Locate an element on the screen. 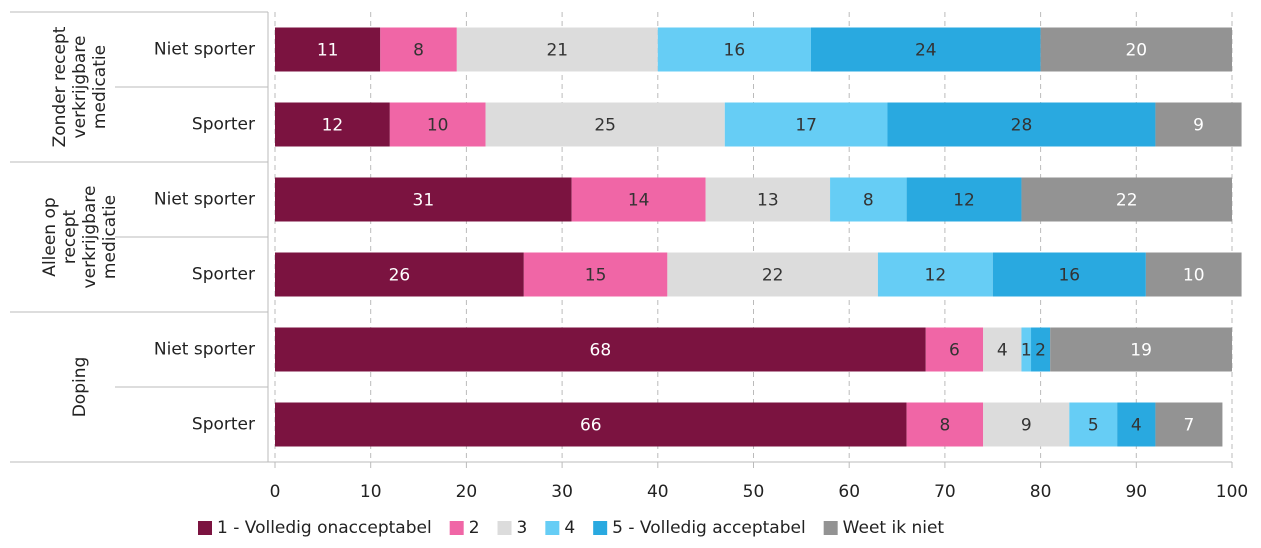 This screenshot has height=548, width=1261. legend-label: 1 - Volledig onacceptabel is located at coordinates (324, 528).